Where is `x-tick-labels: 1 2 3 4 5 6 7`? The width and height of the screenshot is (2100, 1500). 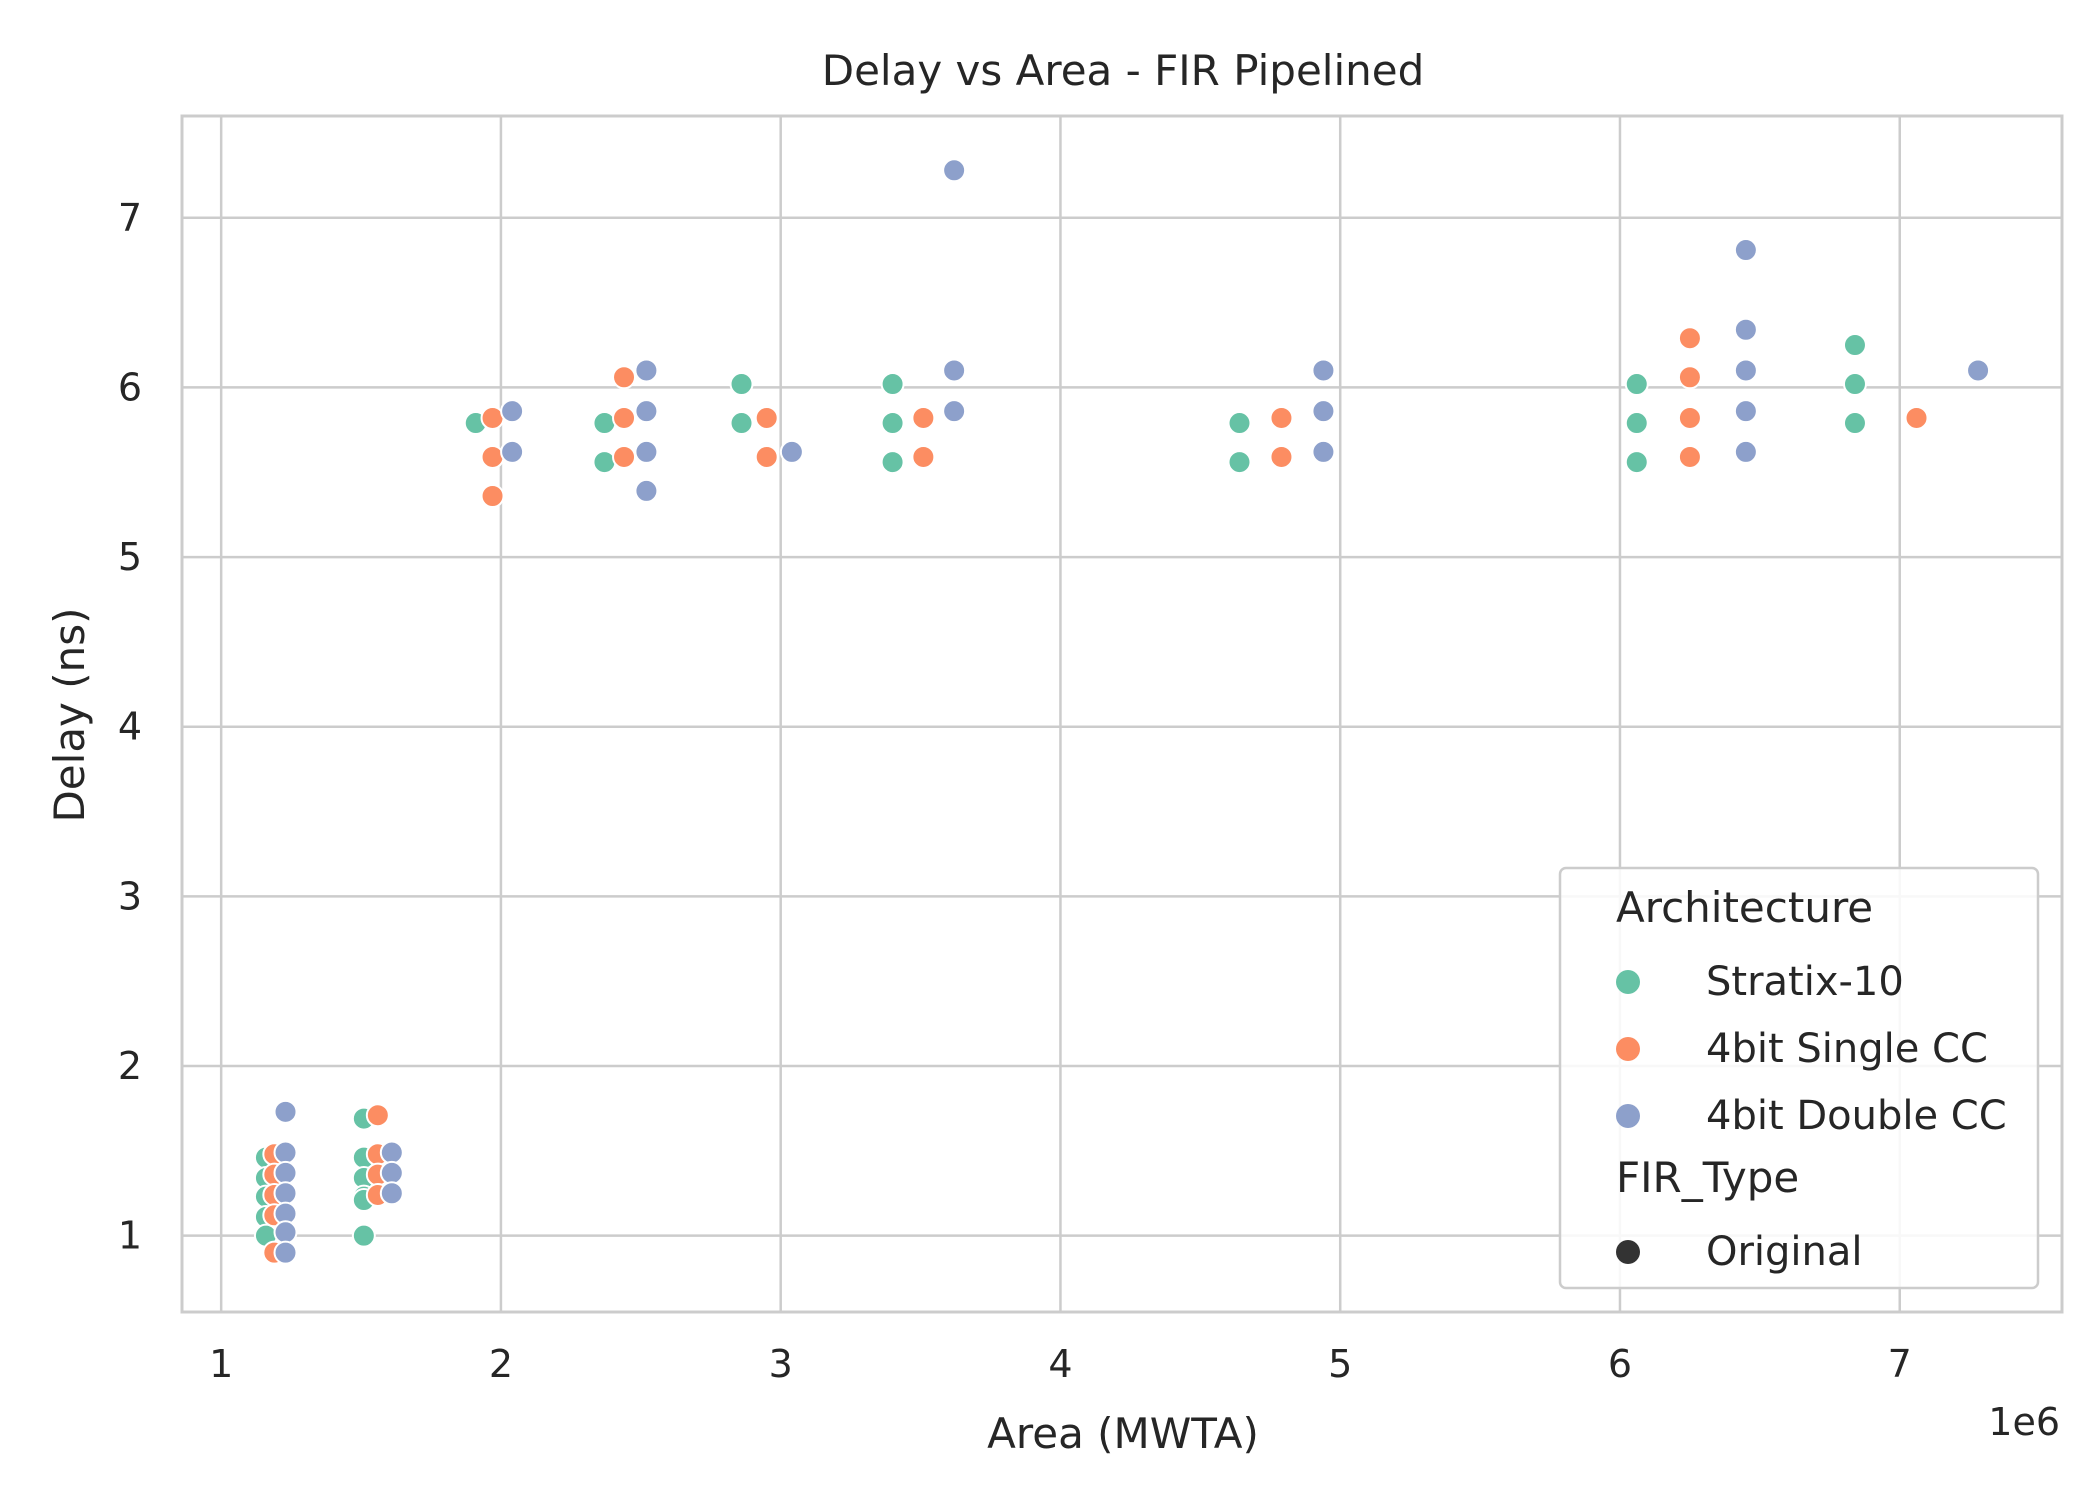
x-tick-labels: 1 2 3 4 5 6 7 is located at coordinates (1060, 1364).